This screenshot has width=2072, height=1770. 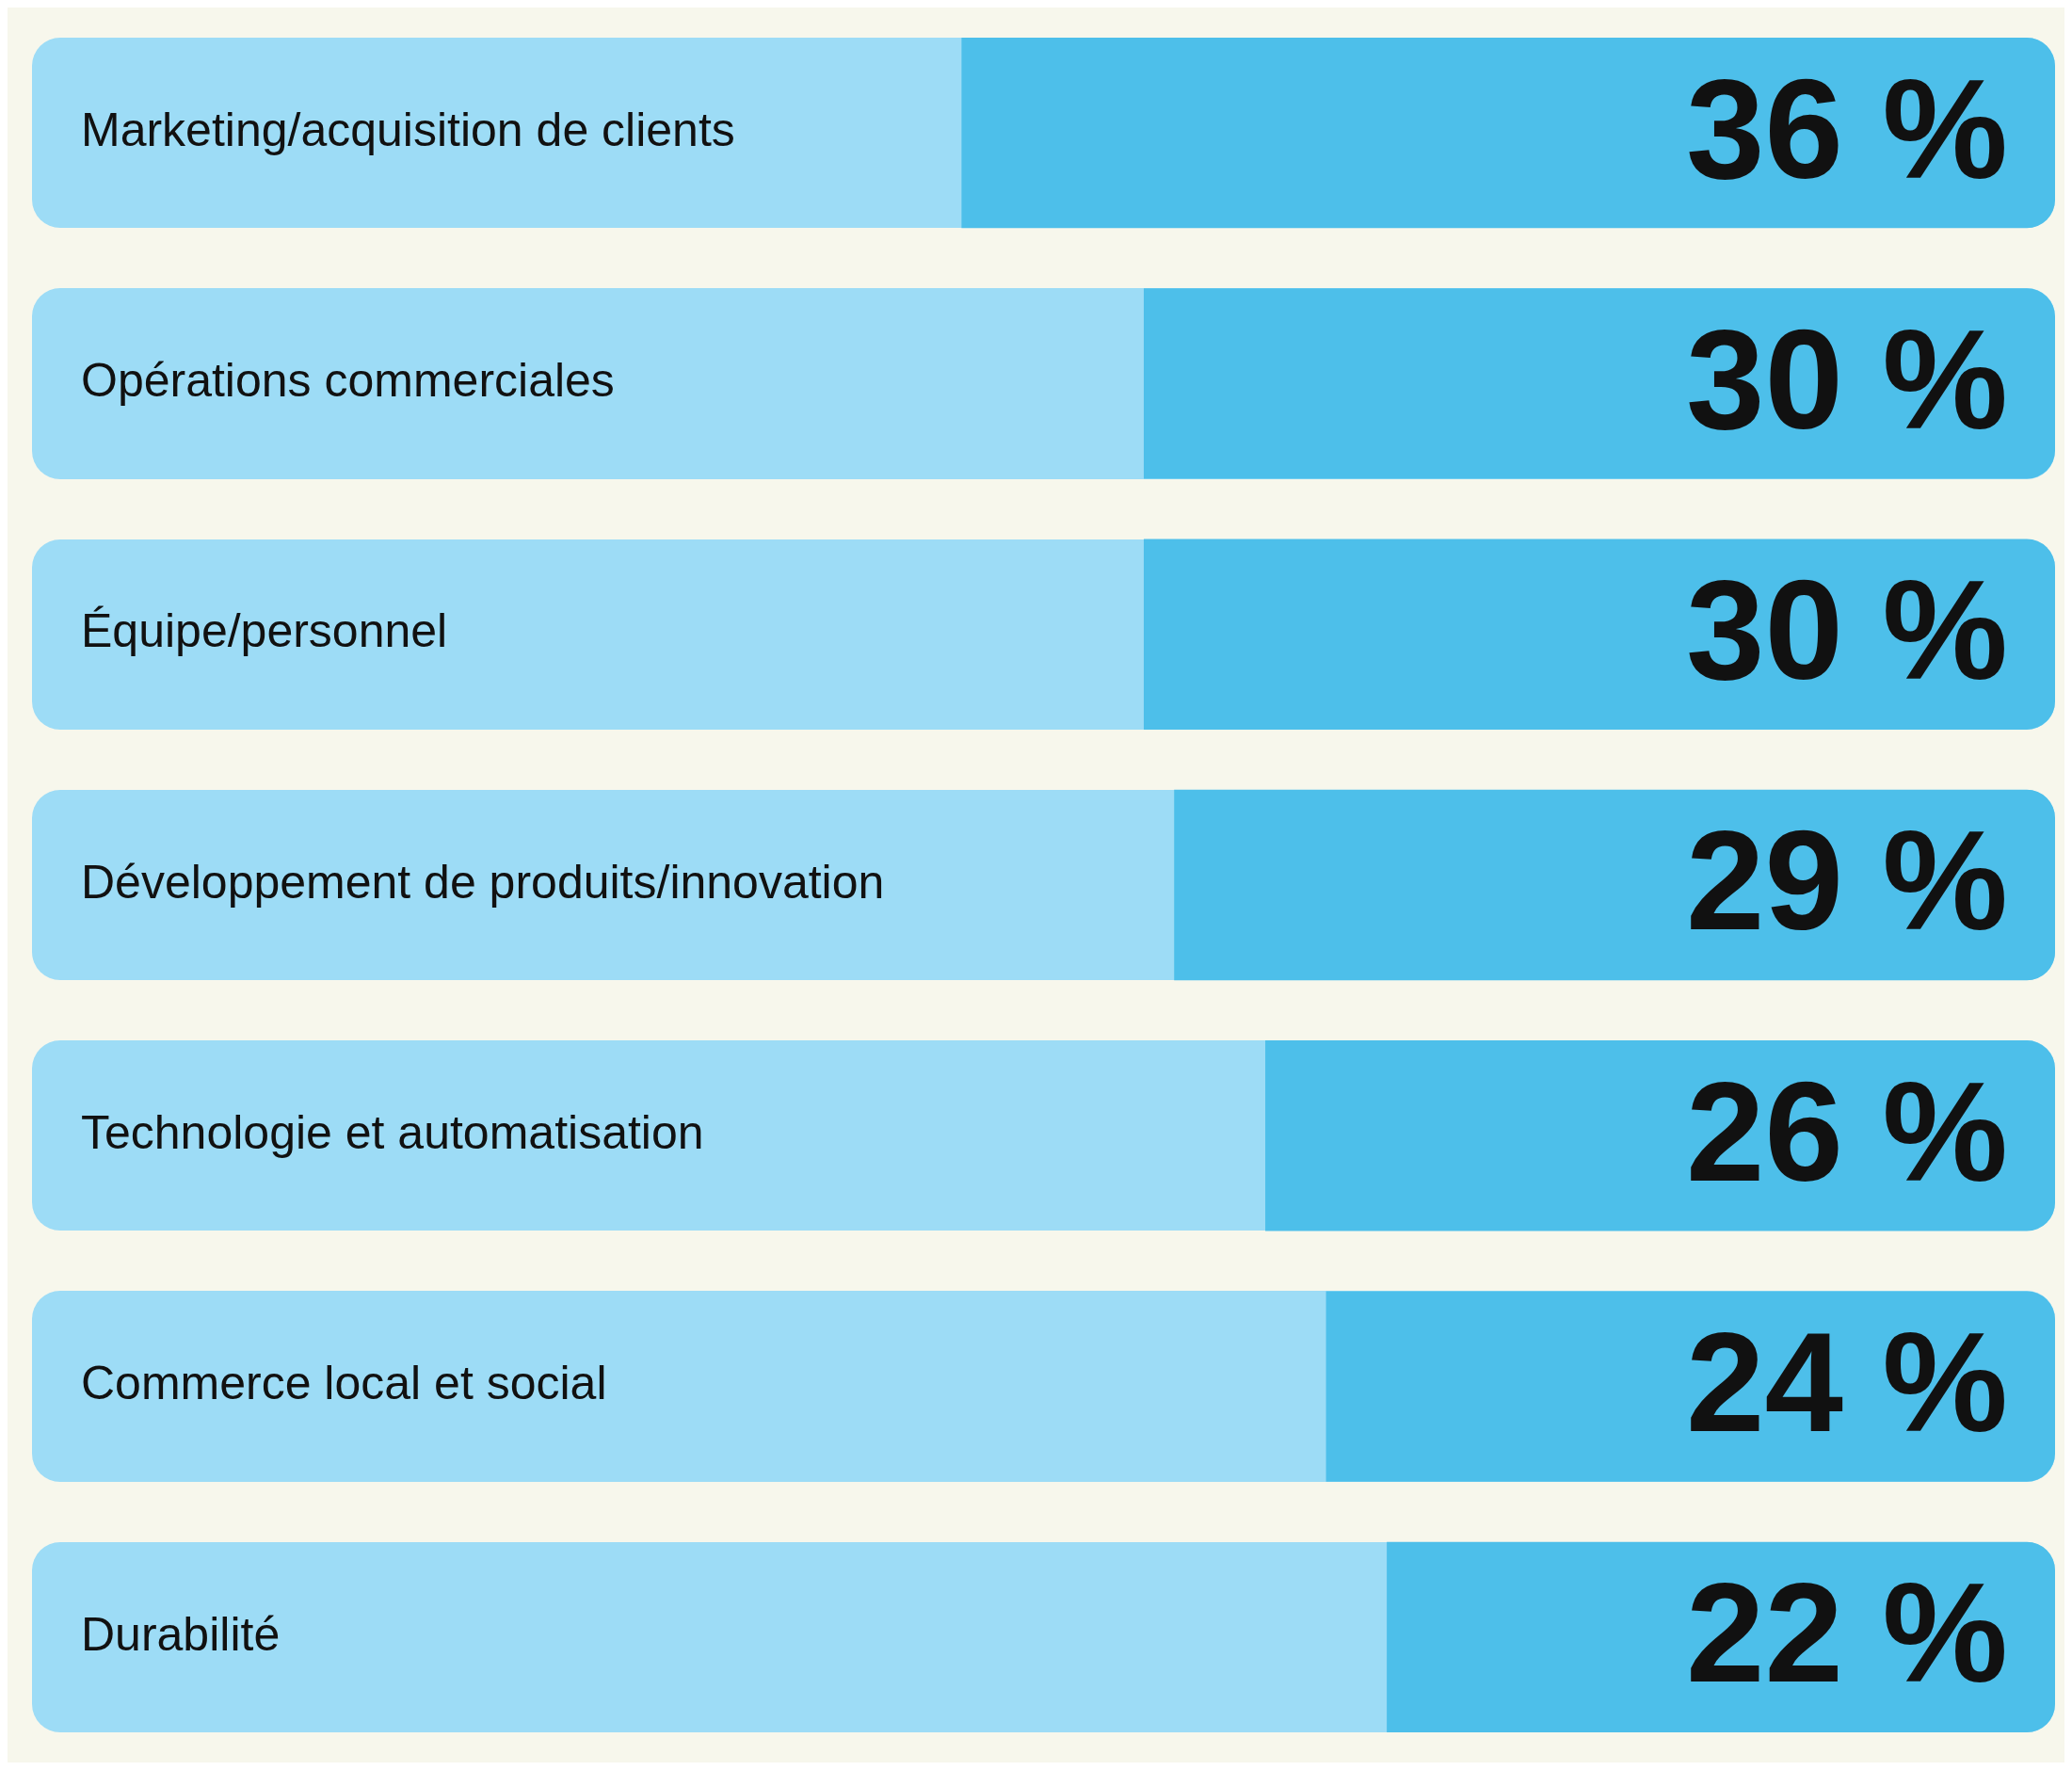 What do you see at coordinates (344, 1383) in the screenshot?
I see `y-tick-label: Commerce local et social` at bounding box center [344, 1383].